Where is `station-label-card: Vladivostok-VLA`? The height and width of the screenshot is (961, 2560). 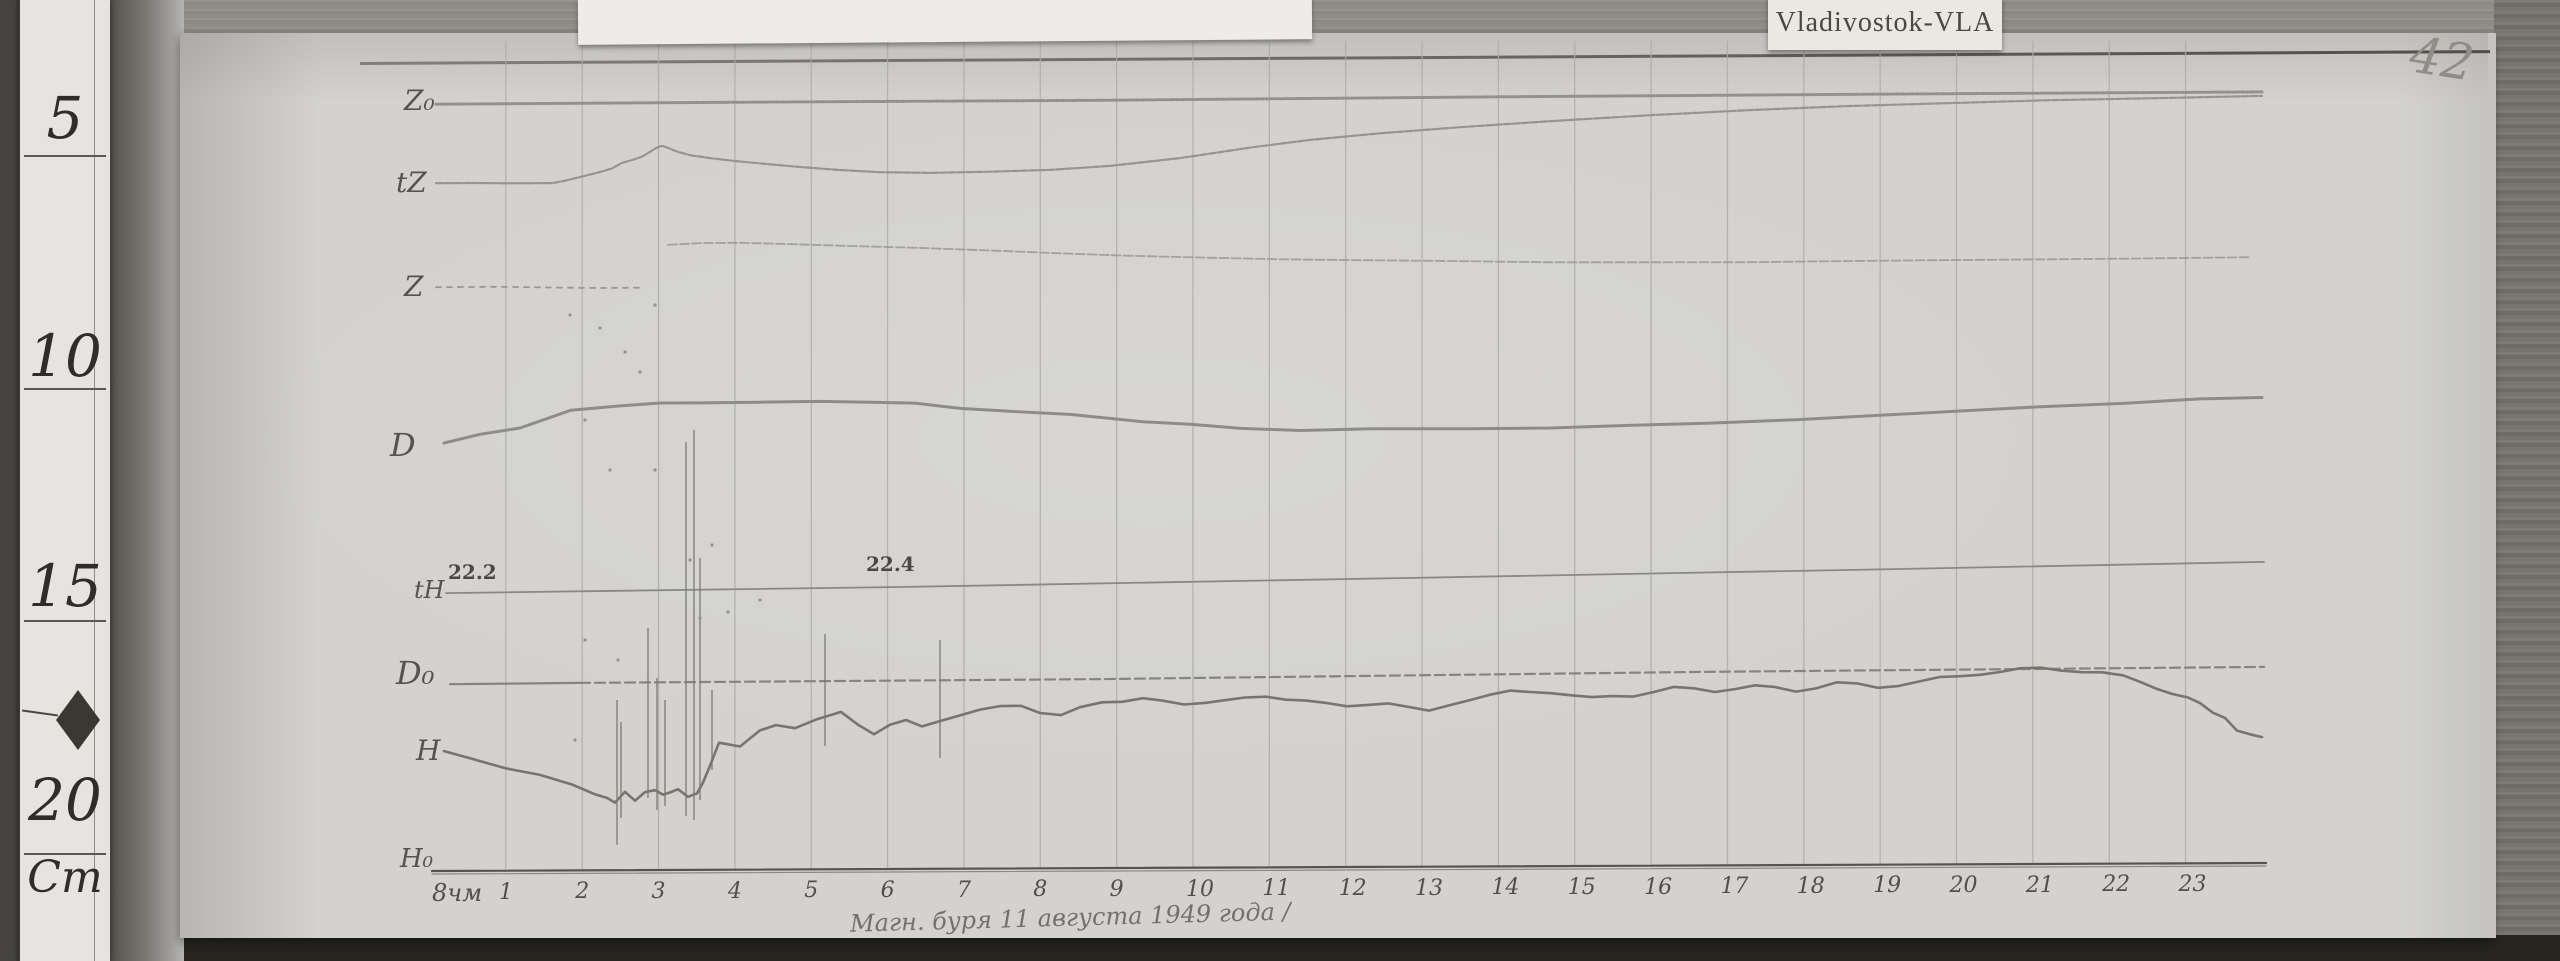 station-label-card: Vladivostok-VLA is located at coordinates (1885, 25).